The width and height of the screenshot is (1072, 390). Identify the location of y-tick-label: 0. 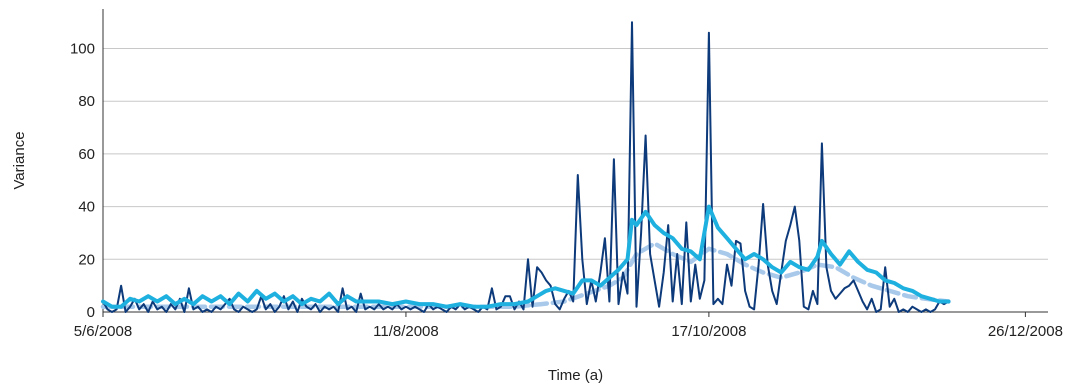
(91, 312).